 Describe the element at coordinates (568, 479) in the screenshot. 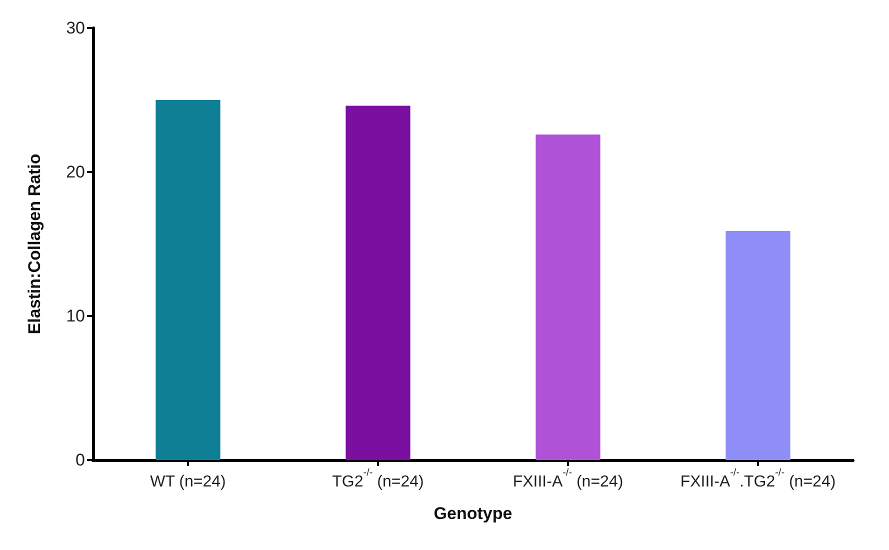

I see `x-tick-label: FXIII-A-/- (n=24)` at that location.